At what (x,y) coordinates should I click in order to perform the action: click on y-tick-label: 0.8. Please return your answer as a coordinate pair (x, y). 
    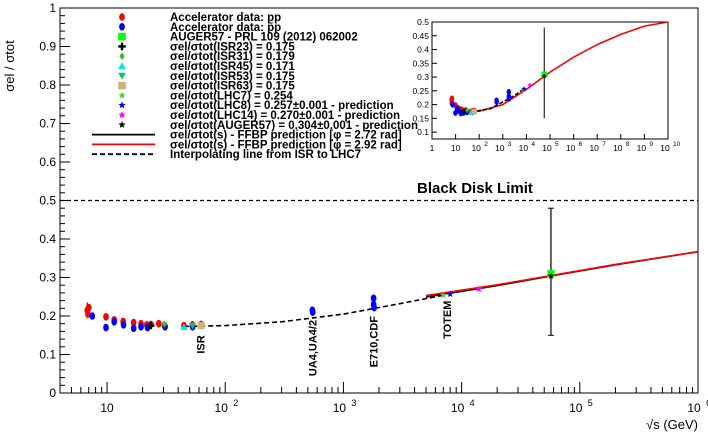
    Looking at the image, I should click on (47, 85).